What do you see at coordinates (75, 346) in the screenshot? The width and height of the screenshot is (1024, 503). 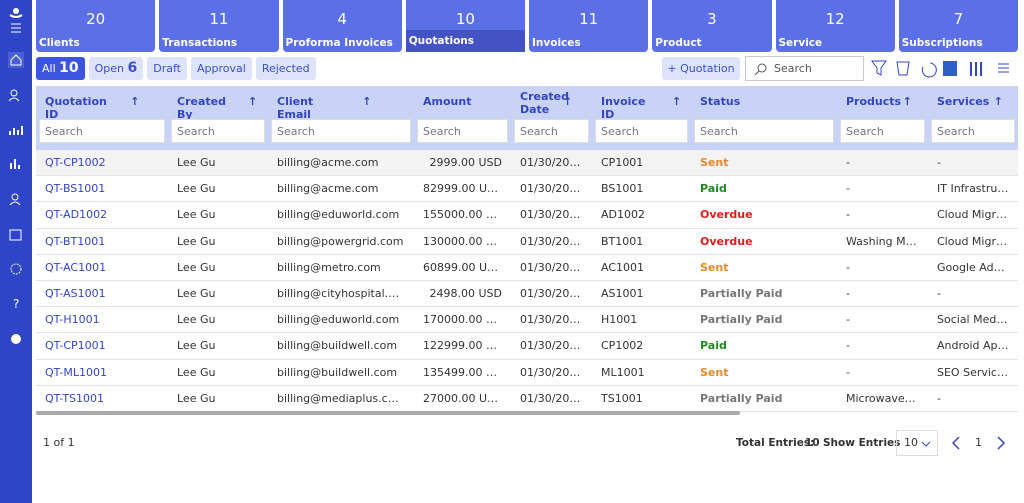 I see `table-cell: QT-CP1001` at bounding box center [75, 346].